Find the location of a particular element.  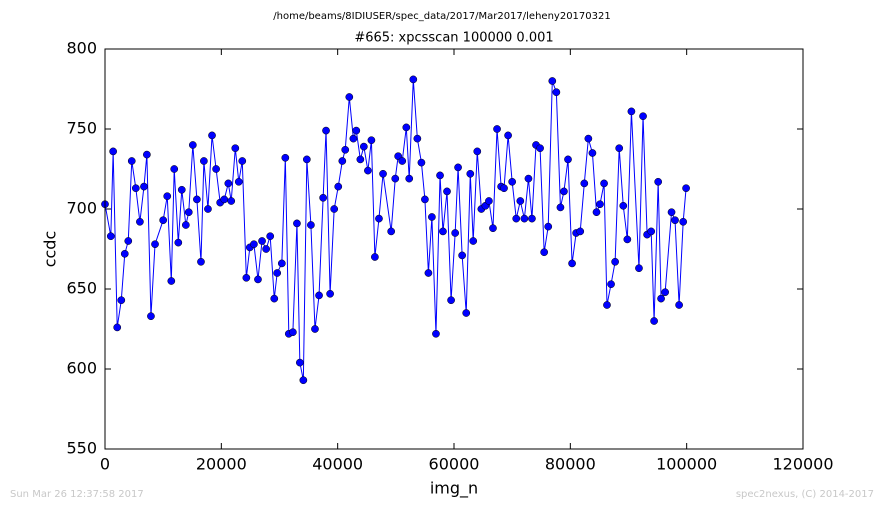

x-axis-label: img_n is located at coordinates (454, 489).